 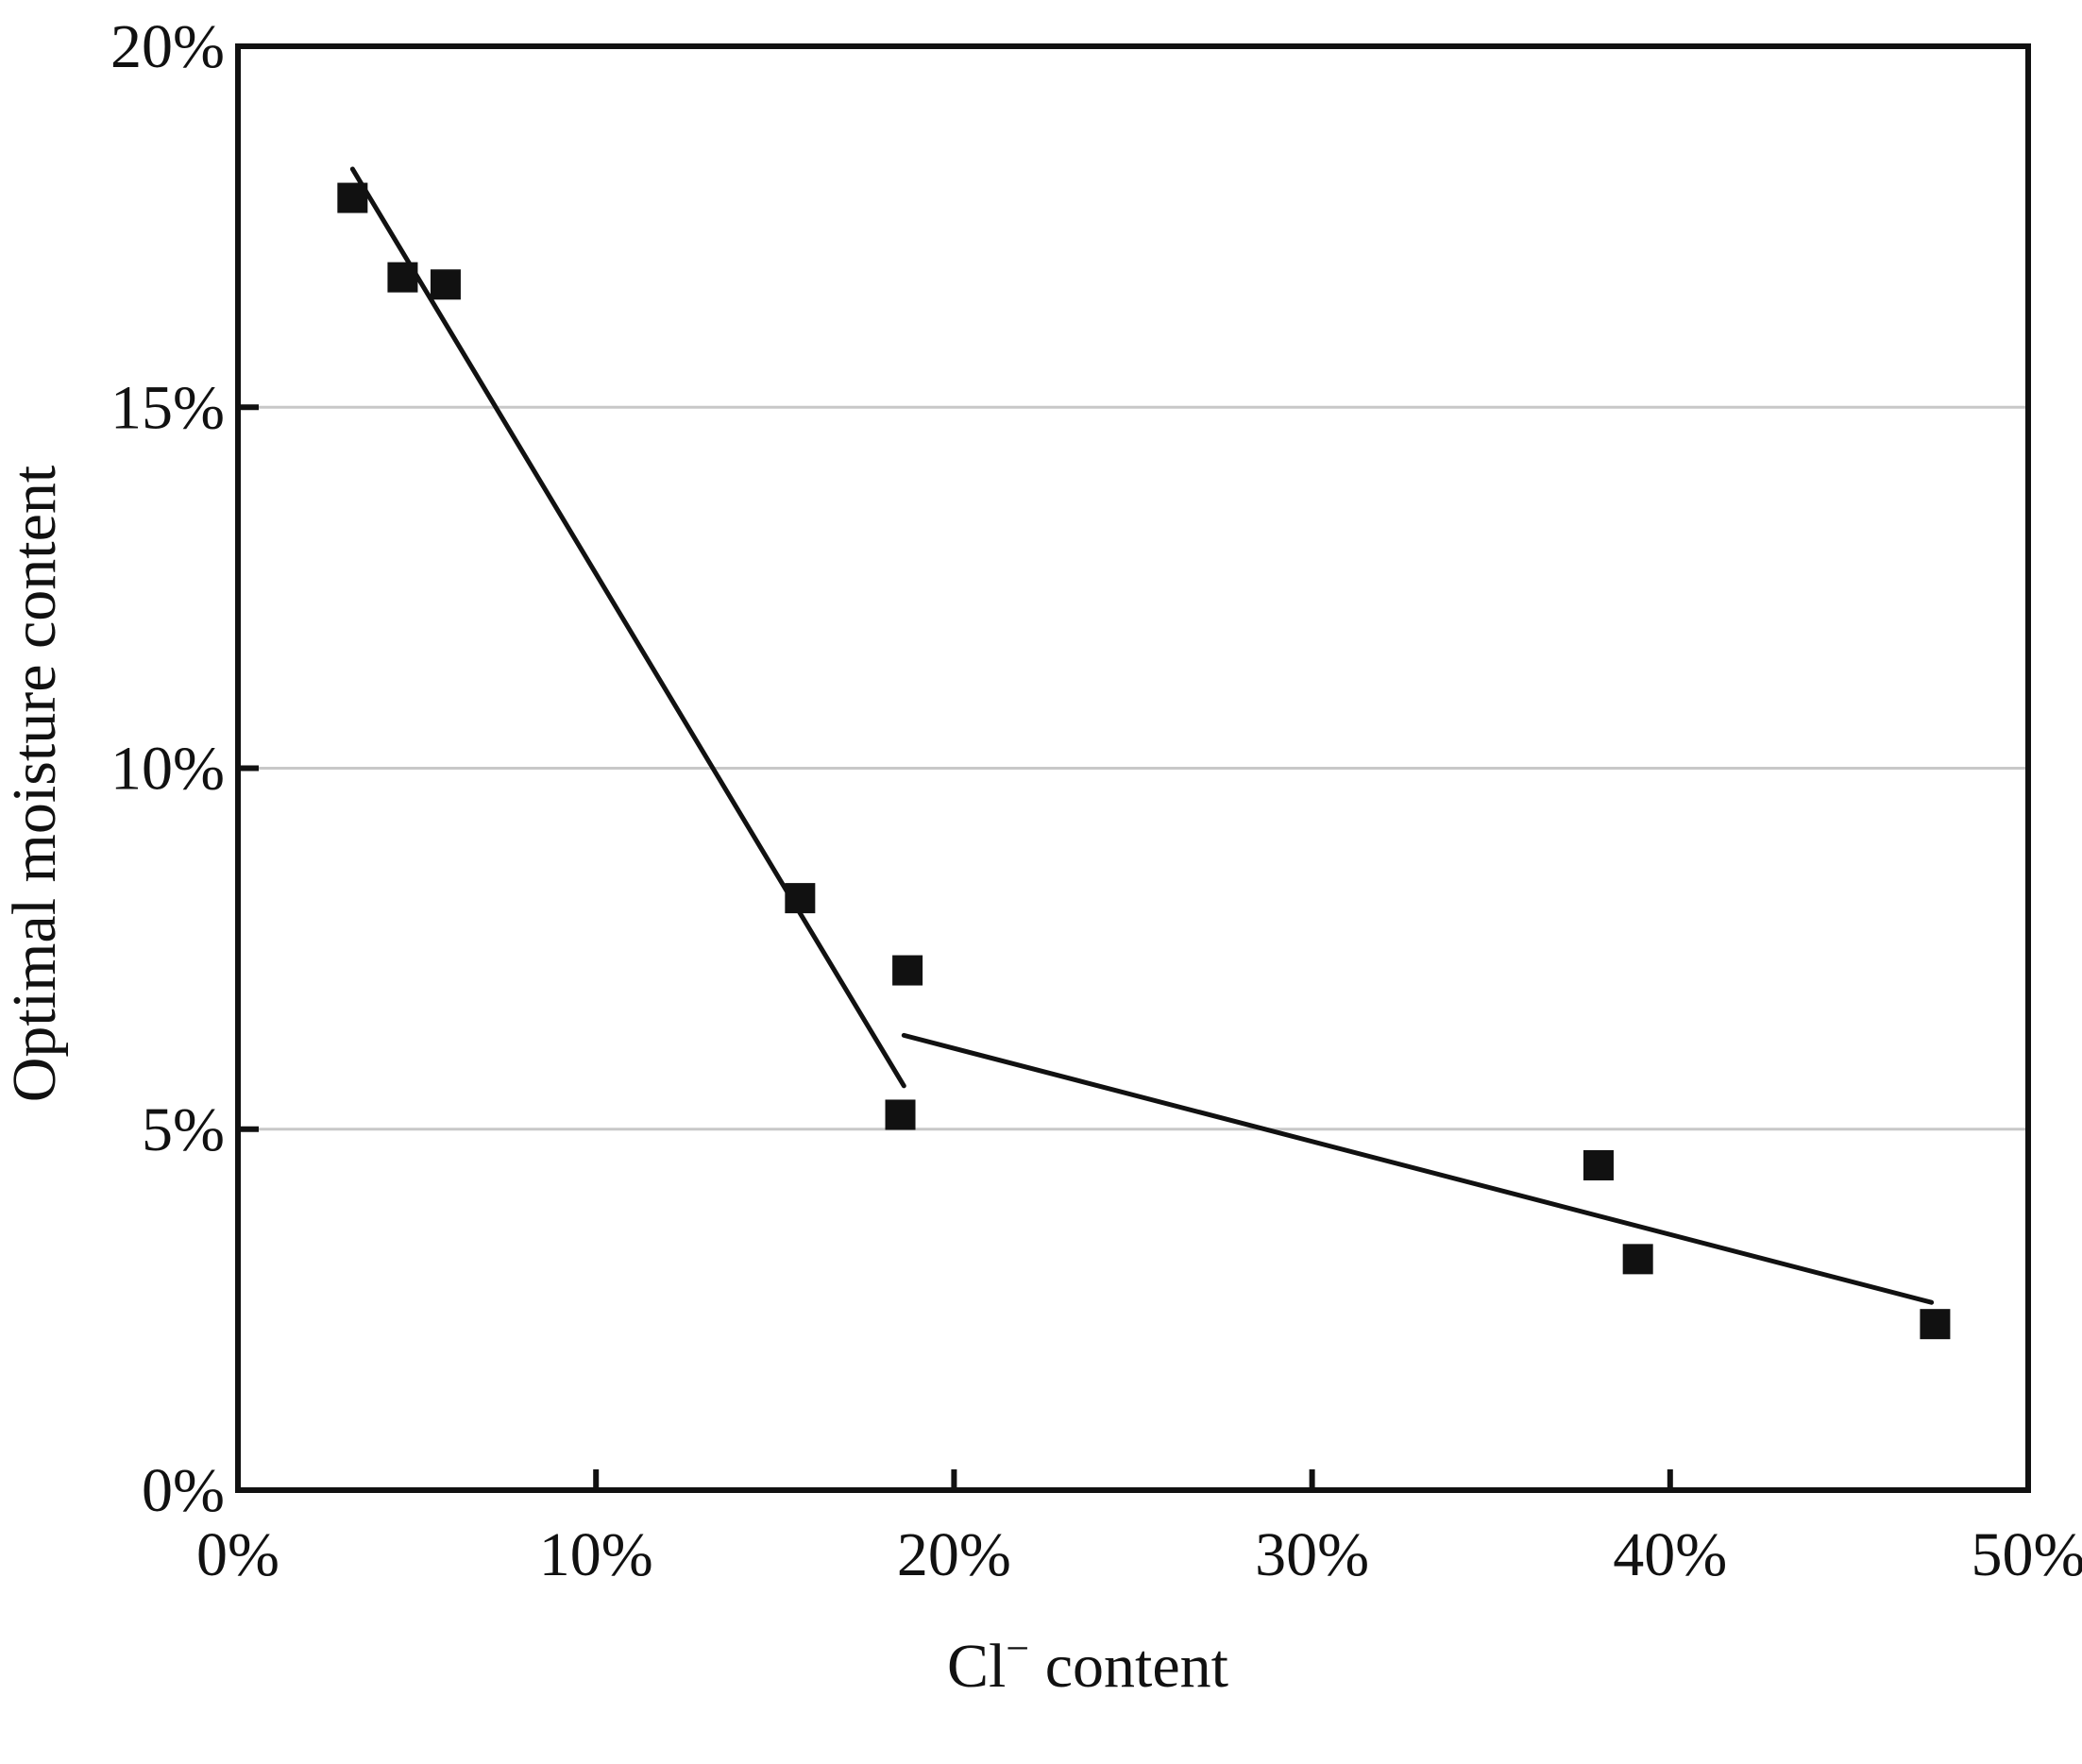 I want to click on x-tick-labels: 0% 10% 20% 30% 40% 50%, so click(x=1139, y=1554).